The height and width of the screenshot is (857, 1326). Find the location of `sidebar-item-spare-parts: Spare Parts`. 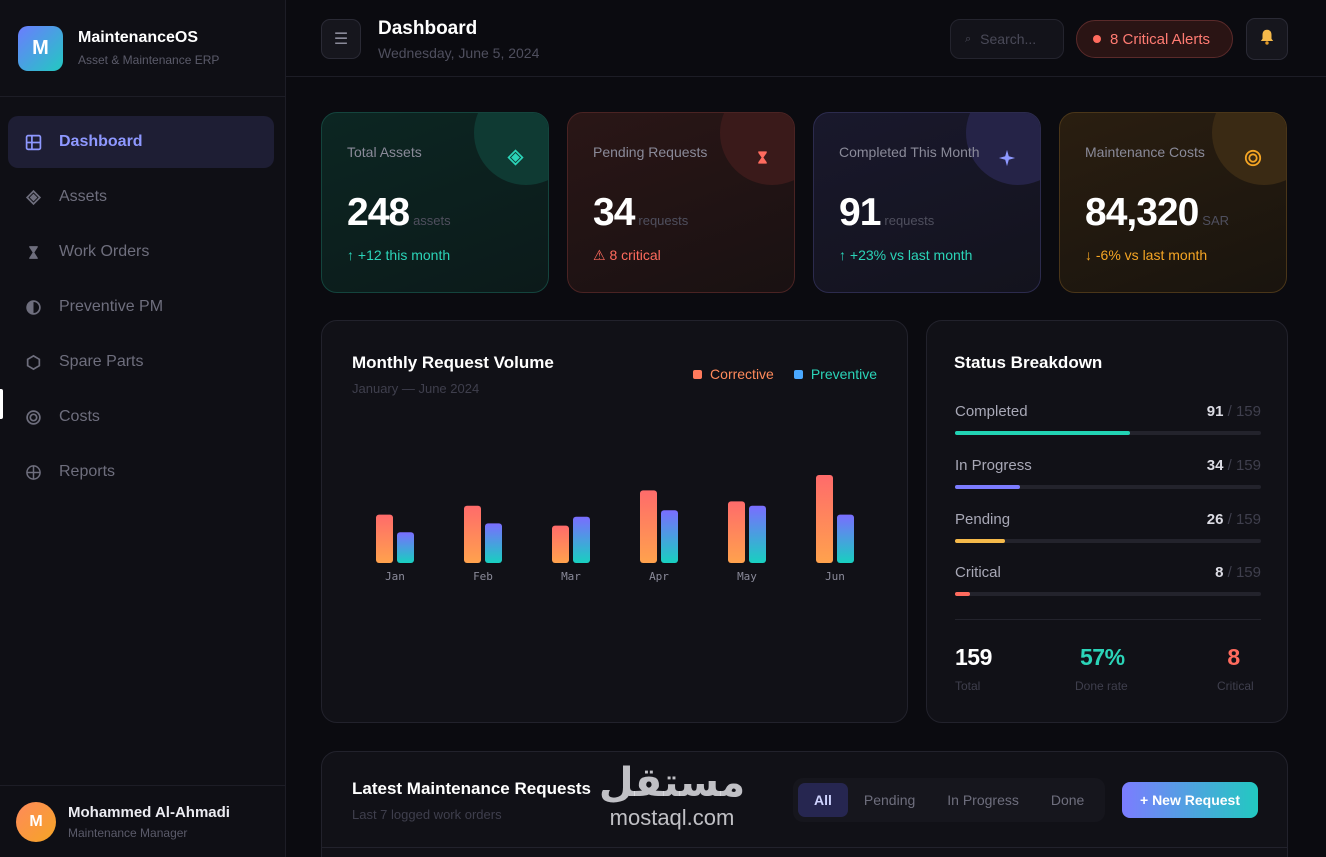

sidebar-item-spare-parts: Spare Parts is located at coordinates (141, 362).